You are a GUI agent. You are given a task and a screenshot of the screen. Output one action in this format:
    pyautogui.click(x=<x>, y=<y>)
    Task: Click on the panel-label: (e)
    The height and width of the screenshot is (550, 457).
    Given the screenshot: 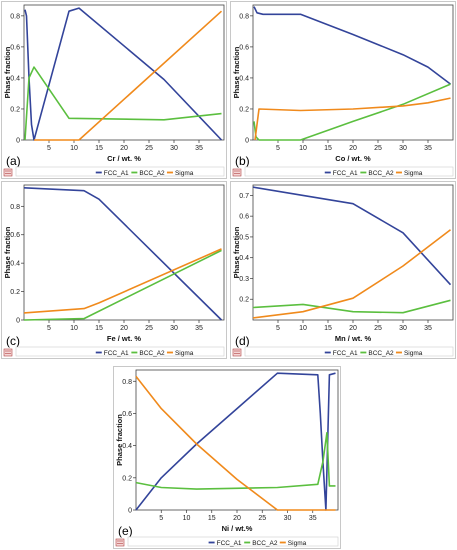 What is the action you would take?
    pyautogui.click(x=125, y=531)
    